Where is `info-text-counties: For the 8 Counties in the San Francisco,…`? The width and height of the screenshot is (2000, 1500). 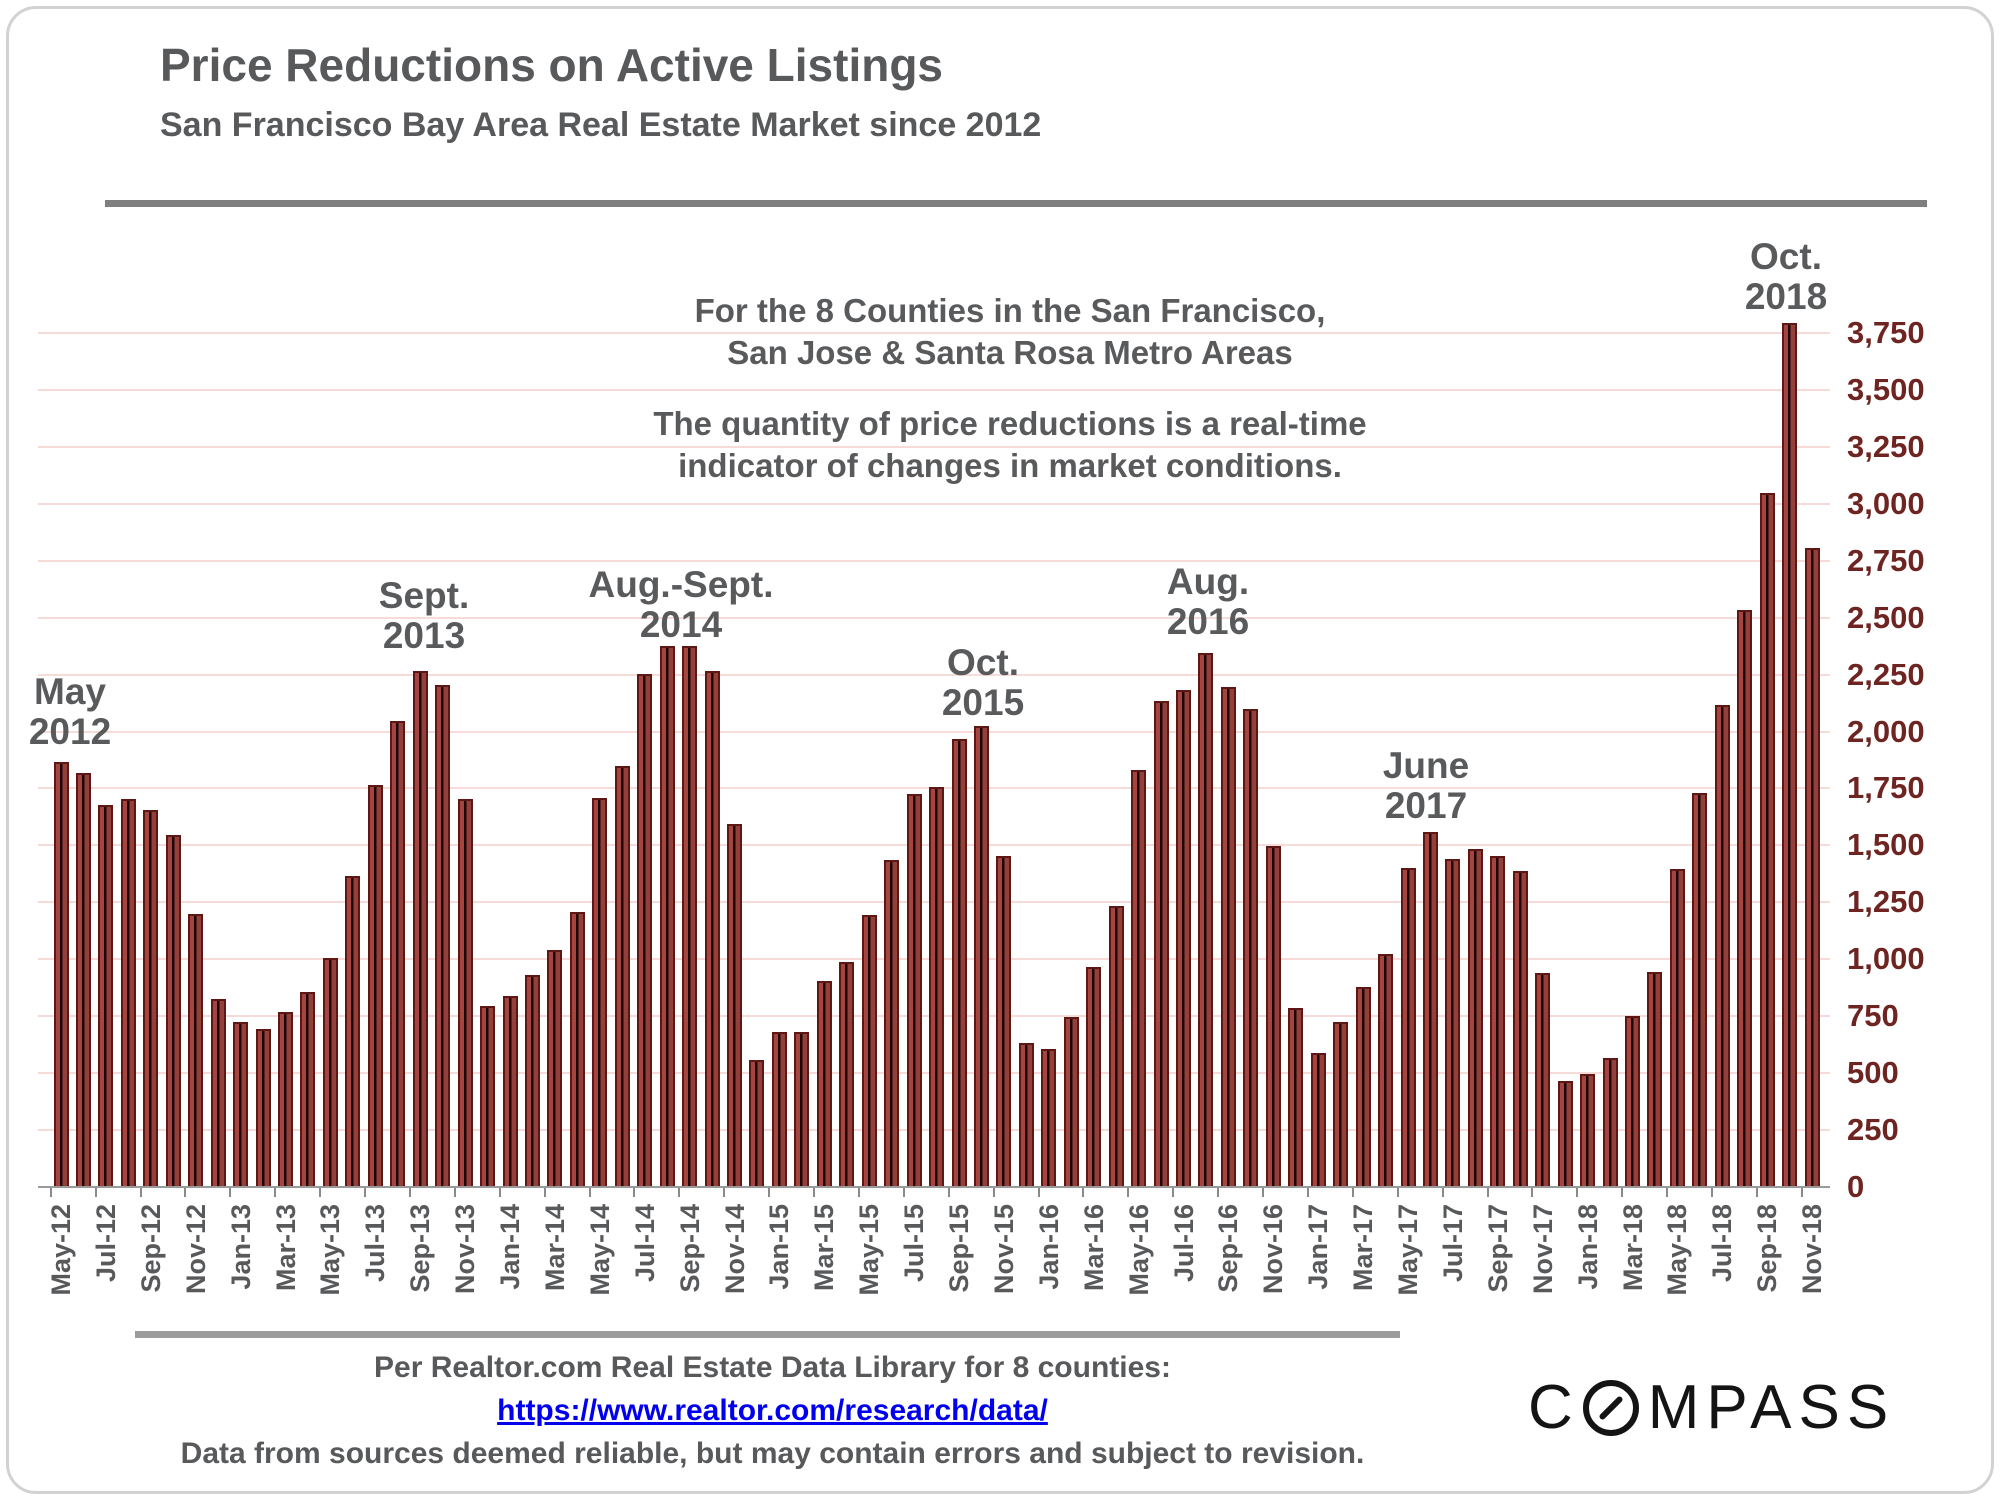
info-text-counties: For the 8 Counties in the San Francisco,… is located at coordinates (1010, 331).